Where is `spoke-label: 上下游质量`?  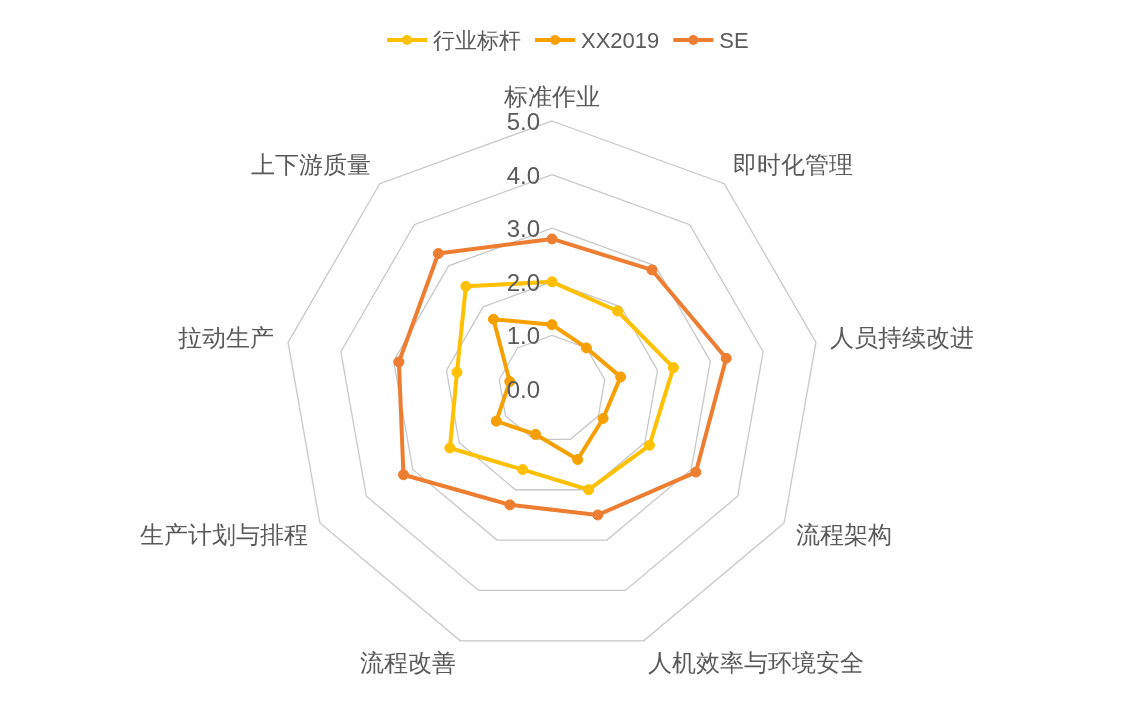
spoke-label: 上下游质量 is located at coordinates (310, 165).